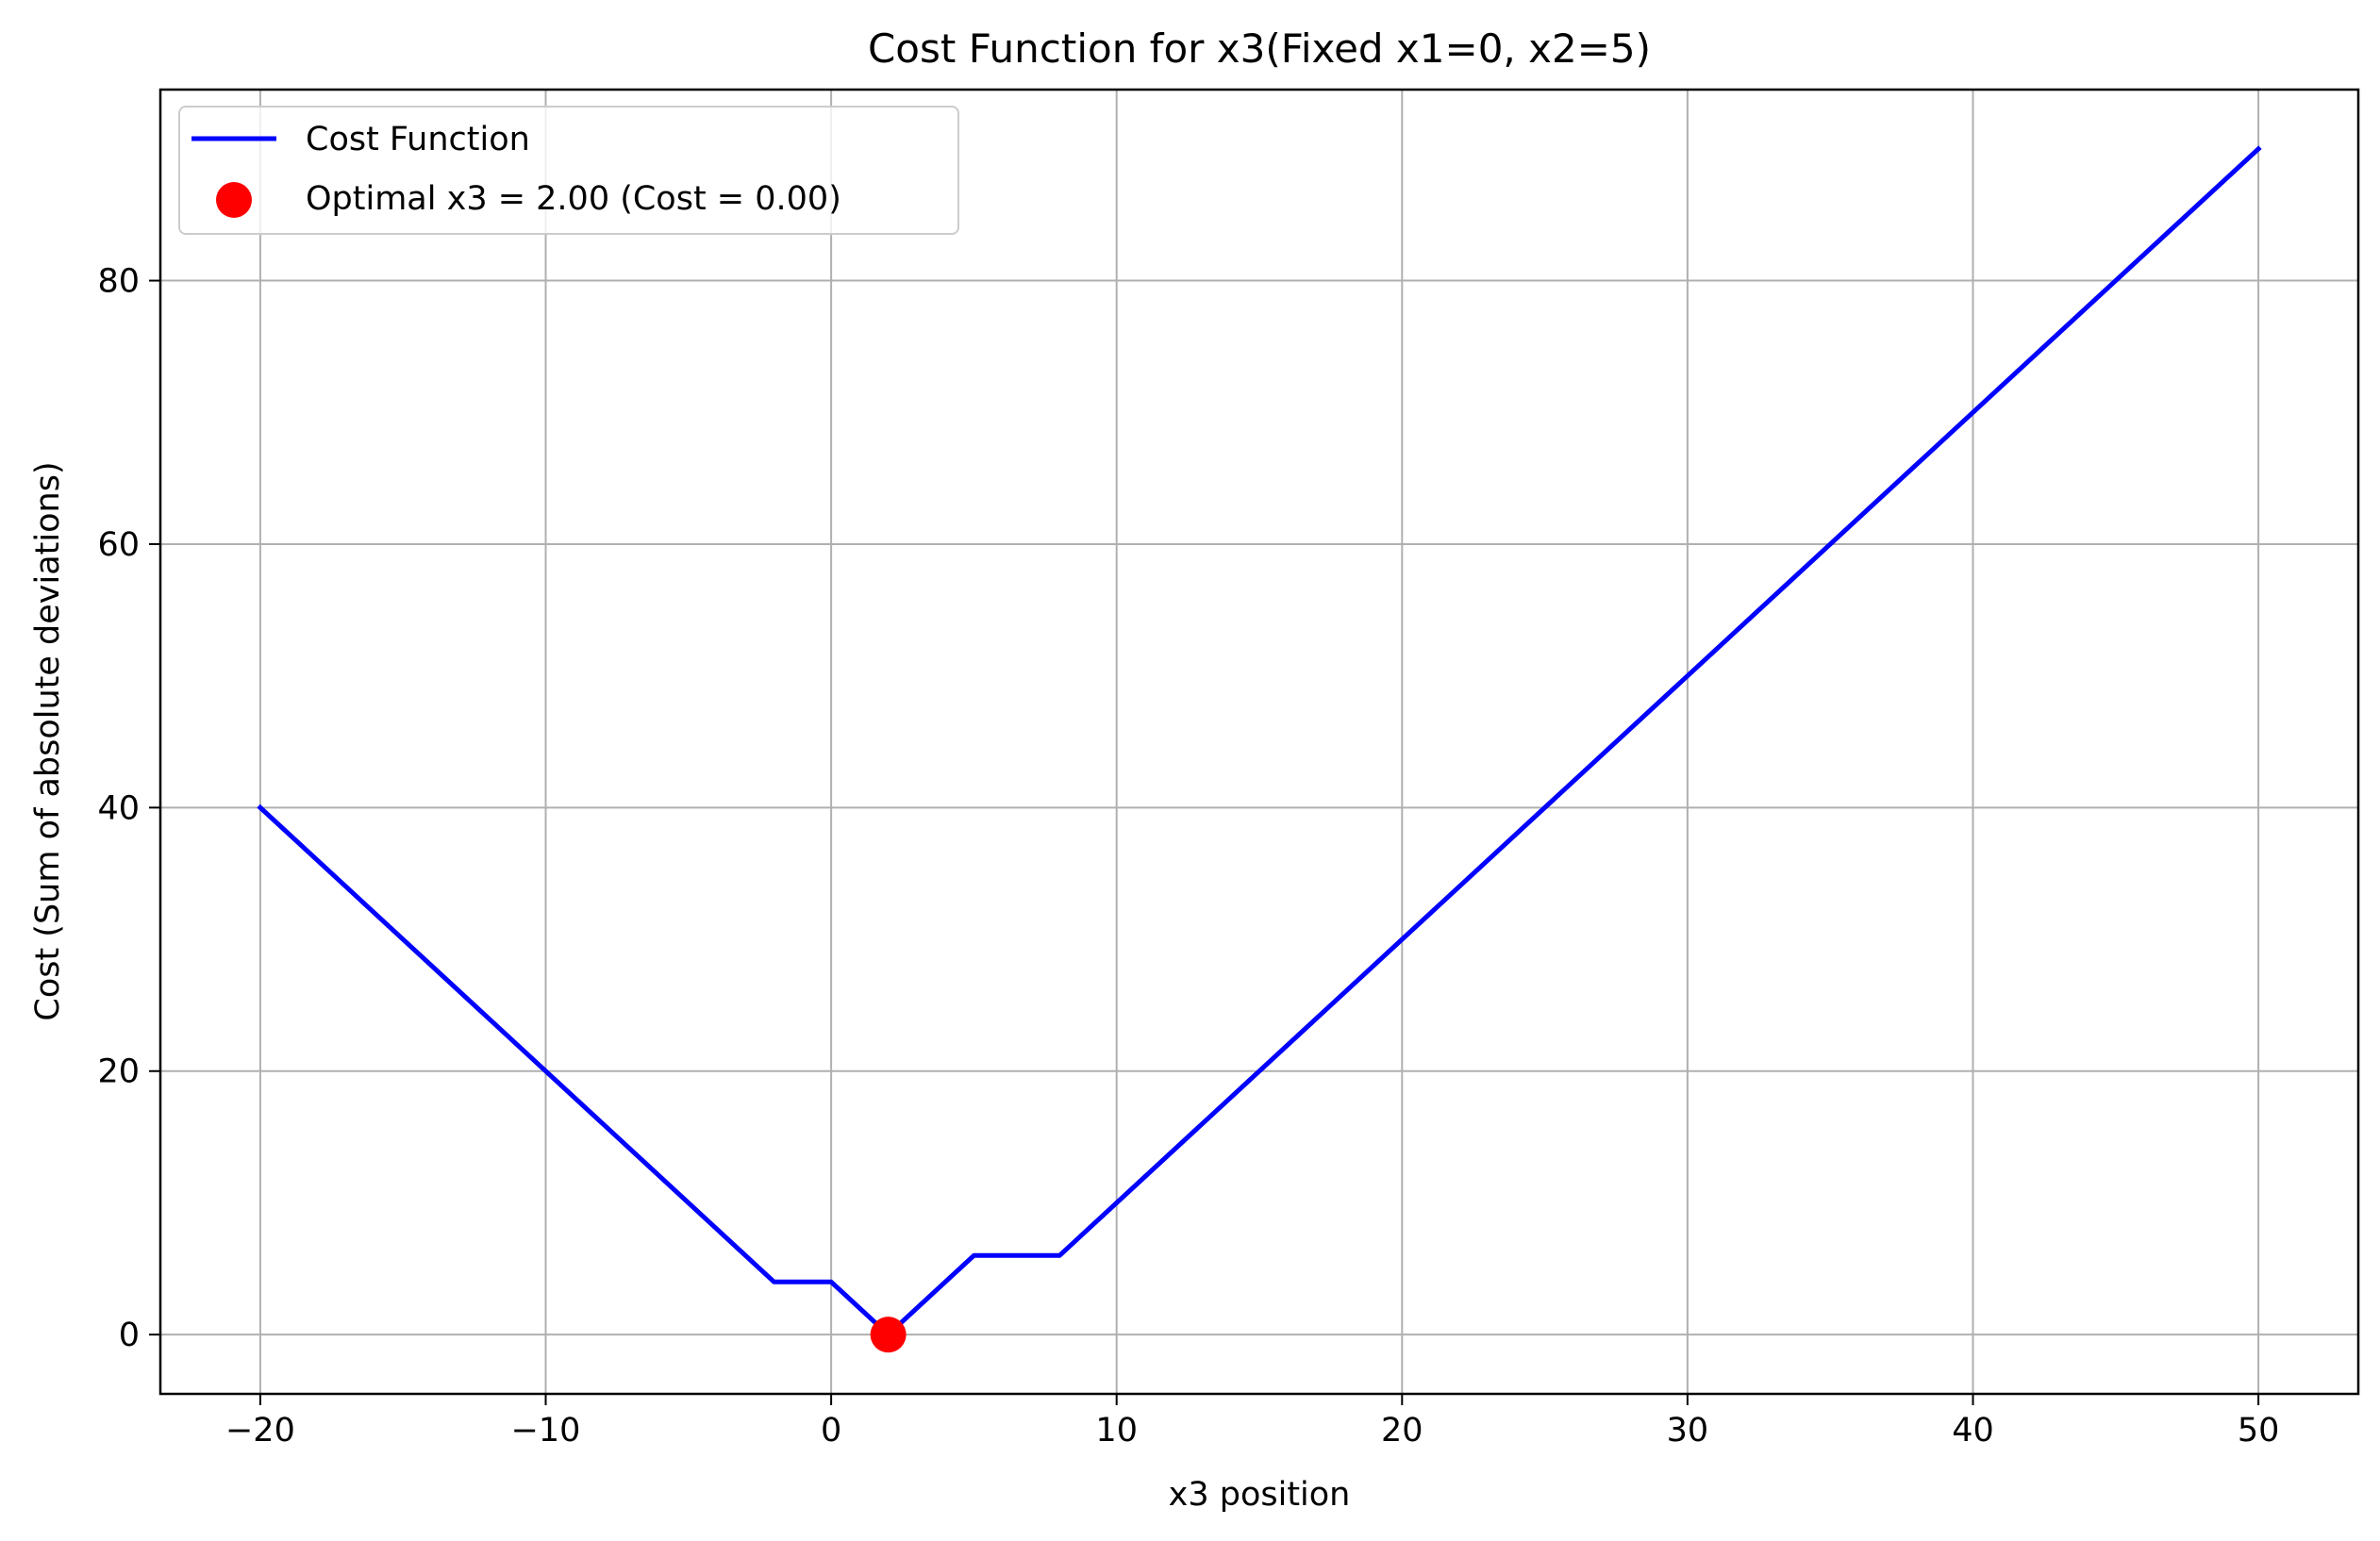 This screenshot has height=1541, width=2380. What do you see at coordinates (118, 808) in the screenshot?
I see `y-tick-label: 40` at bounding box center [118, 808].